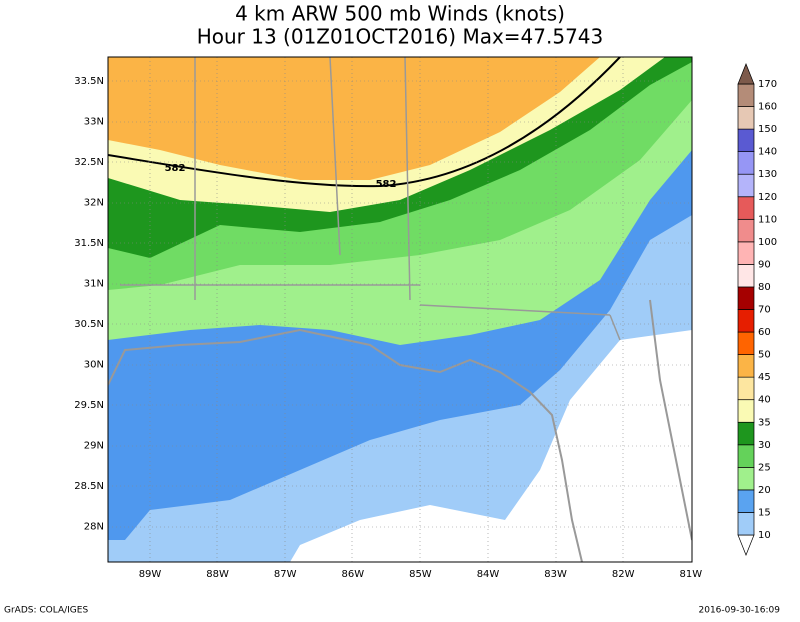 This screenshot has height=622, width=800. What do you see at coordinates (740, 611) in the screenshot?
I see `footer-right: 2016-09-30-16:09` at bounding box center [740, 611].